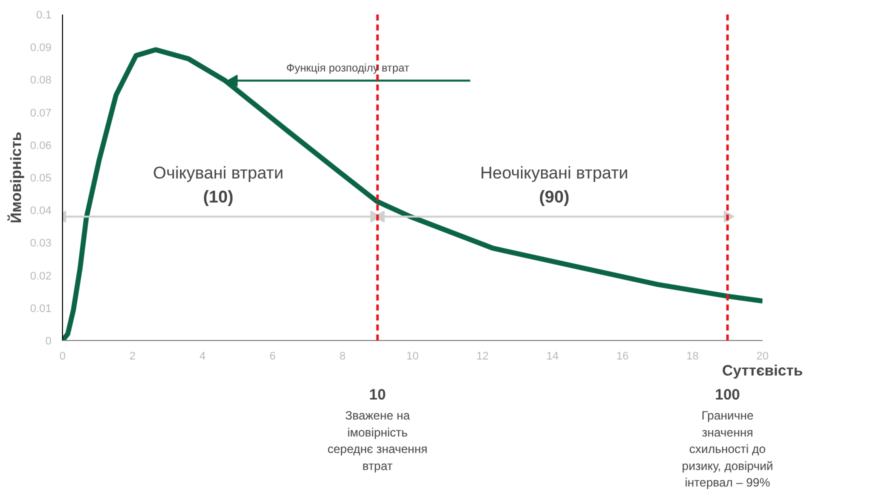 The height and width of the screenshot is (492, 872). What do you see at coordinates (377, 429) in the screenshot?
I see `text: 10 Зважене на імовірність середнє значення втрат` at bounding box center [377, 429].